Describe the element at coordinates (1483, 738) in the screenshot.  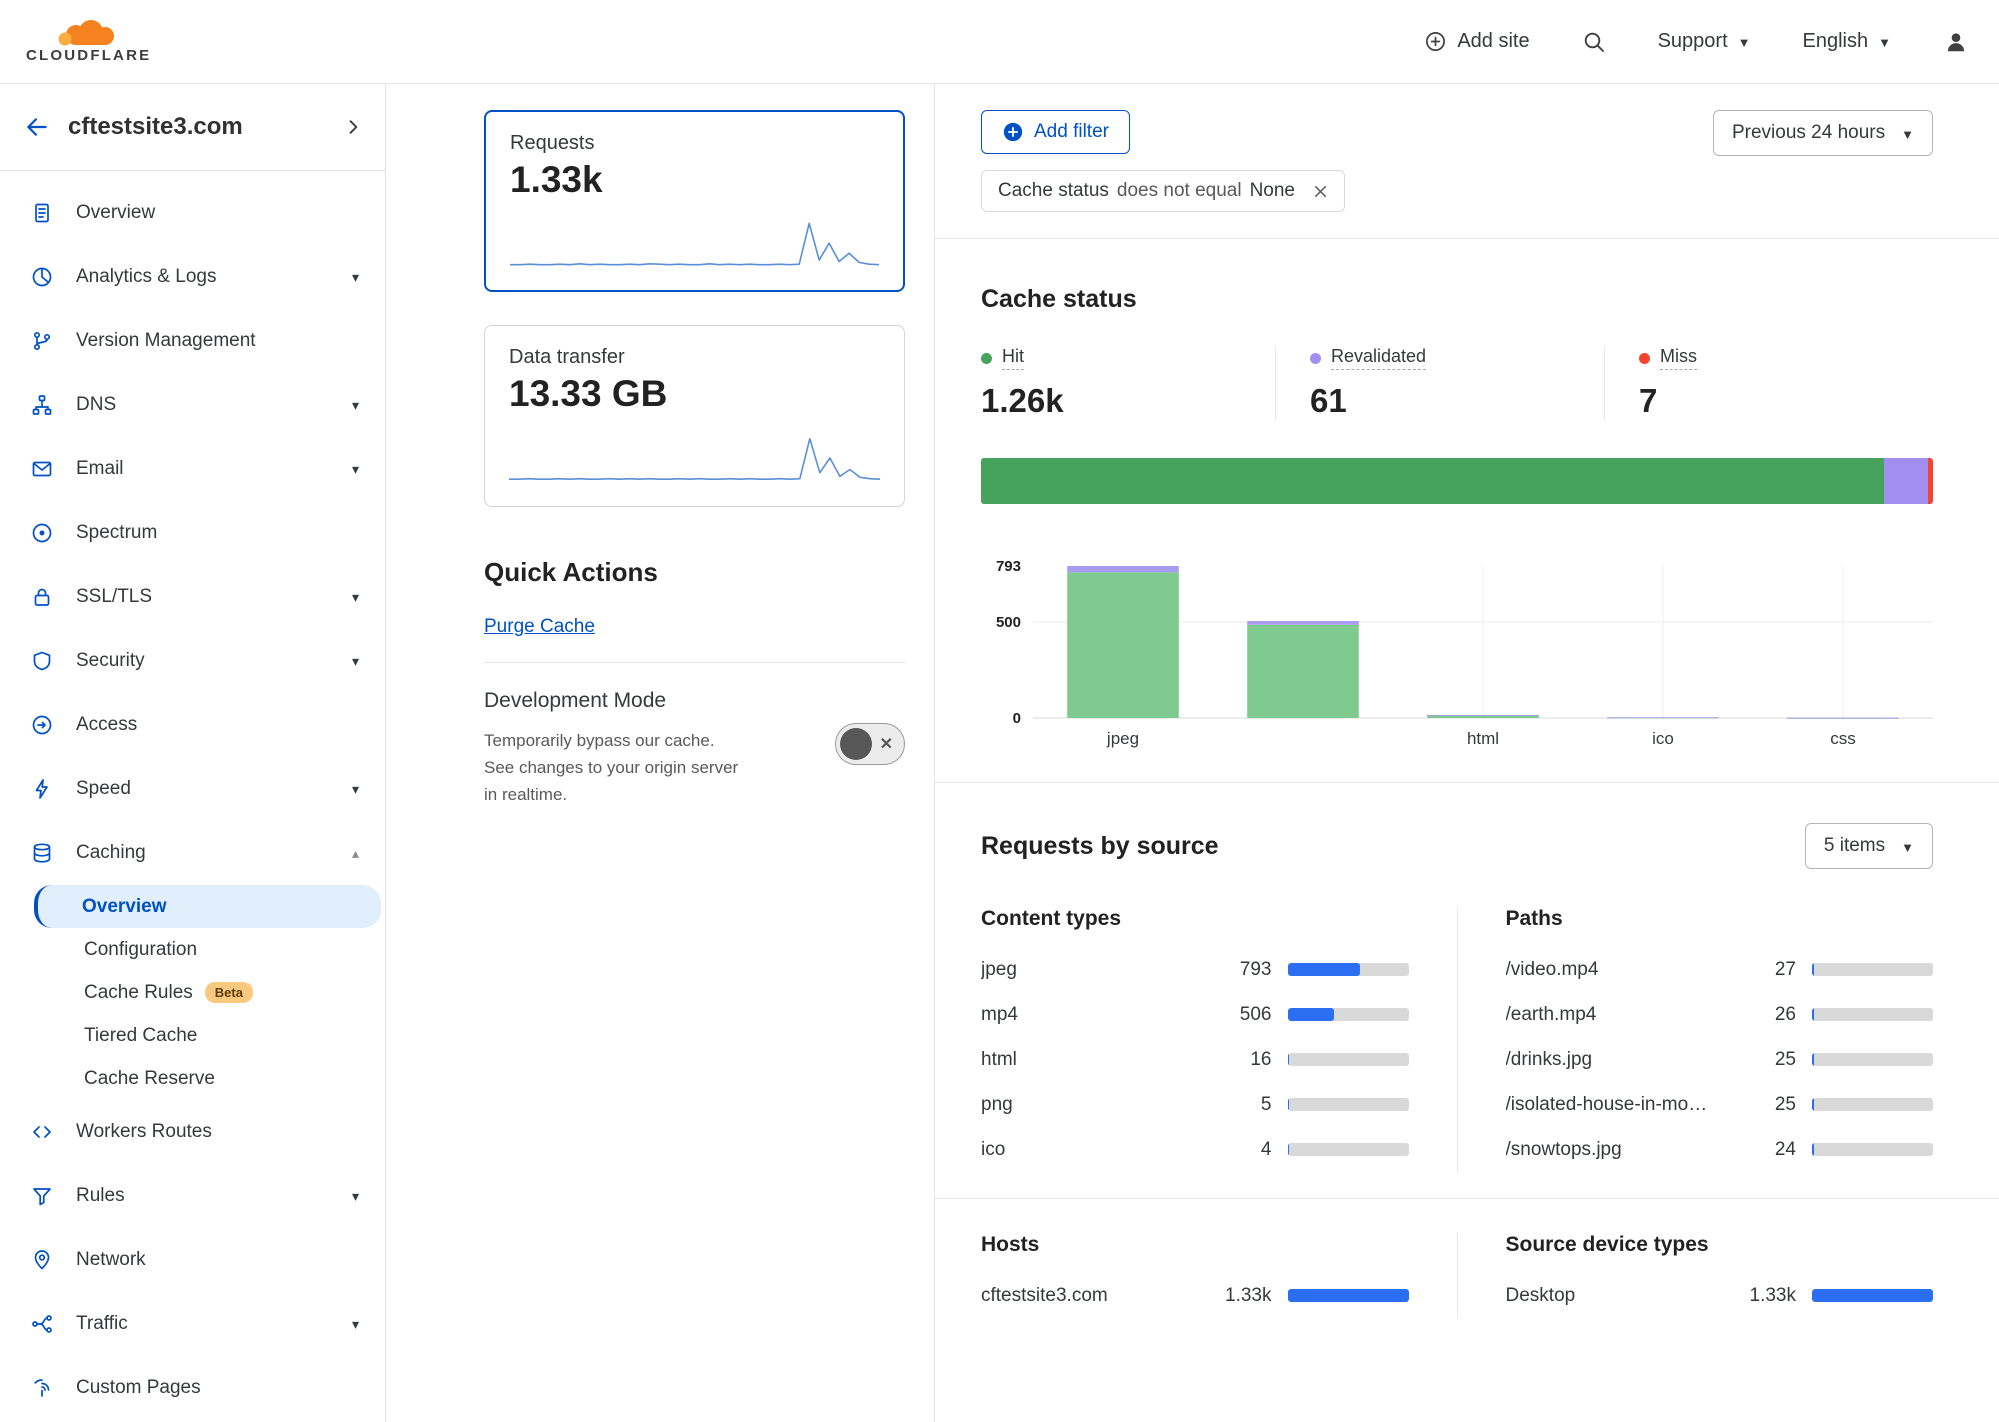
I see `svg-text: html` at that location.